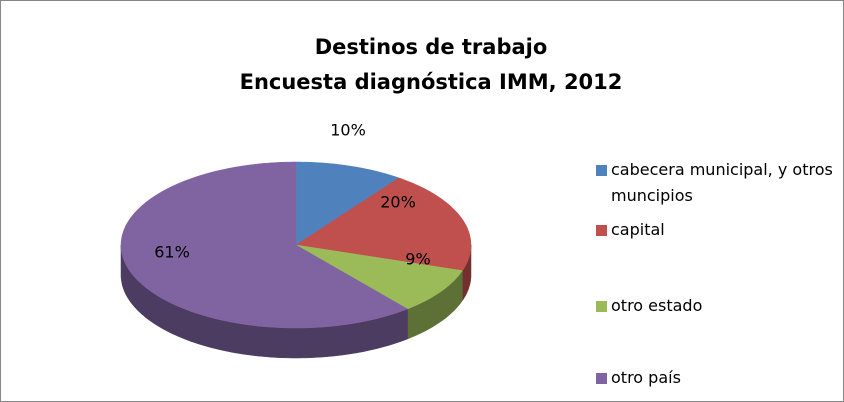 The height and width of the screenshot is (402, 844). I want to click on data-label: 10%, so click(348, 130).